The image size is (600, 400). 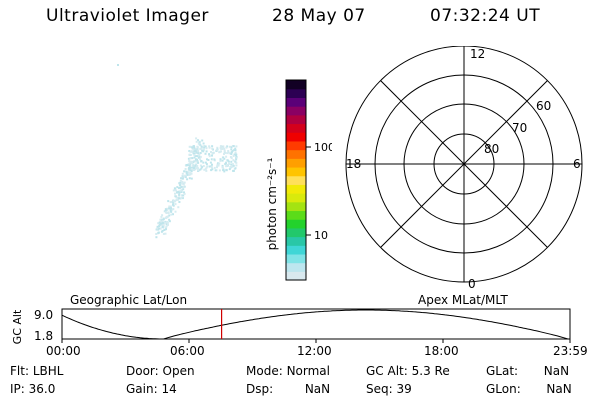 I want to click on colorbar-tick-100: 100, so click(x=323, y=147).